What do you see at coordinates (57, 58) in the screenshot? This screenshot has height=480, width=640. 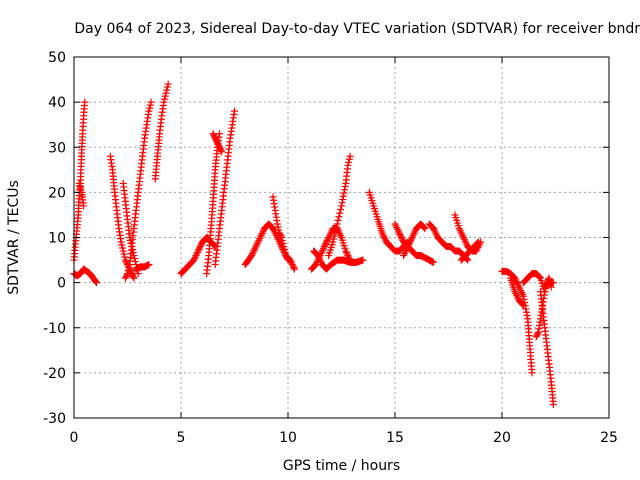 I see `y-tick-label: 50` at bounding box center [57, 58].